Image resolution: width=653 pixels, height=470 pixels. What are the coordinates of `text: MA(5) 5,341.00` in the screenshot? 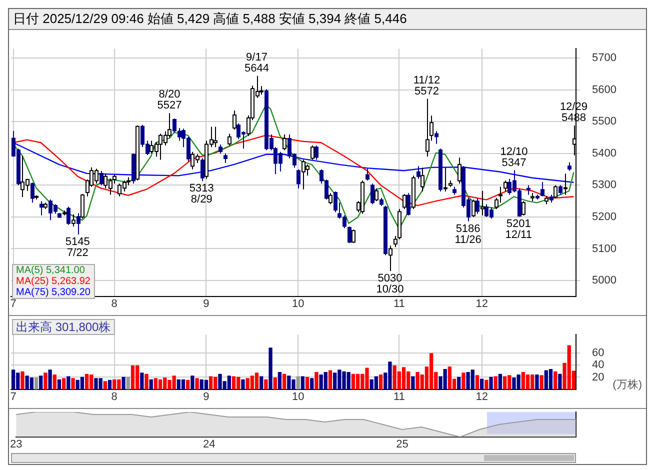 It's located at (51, 270).